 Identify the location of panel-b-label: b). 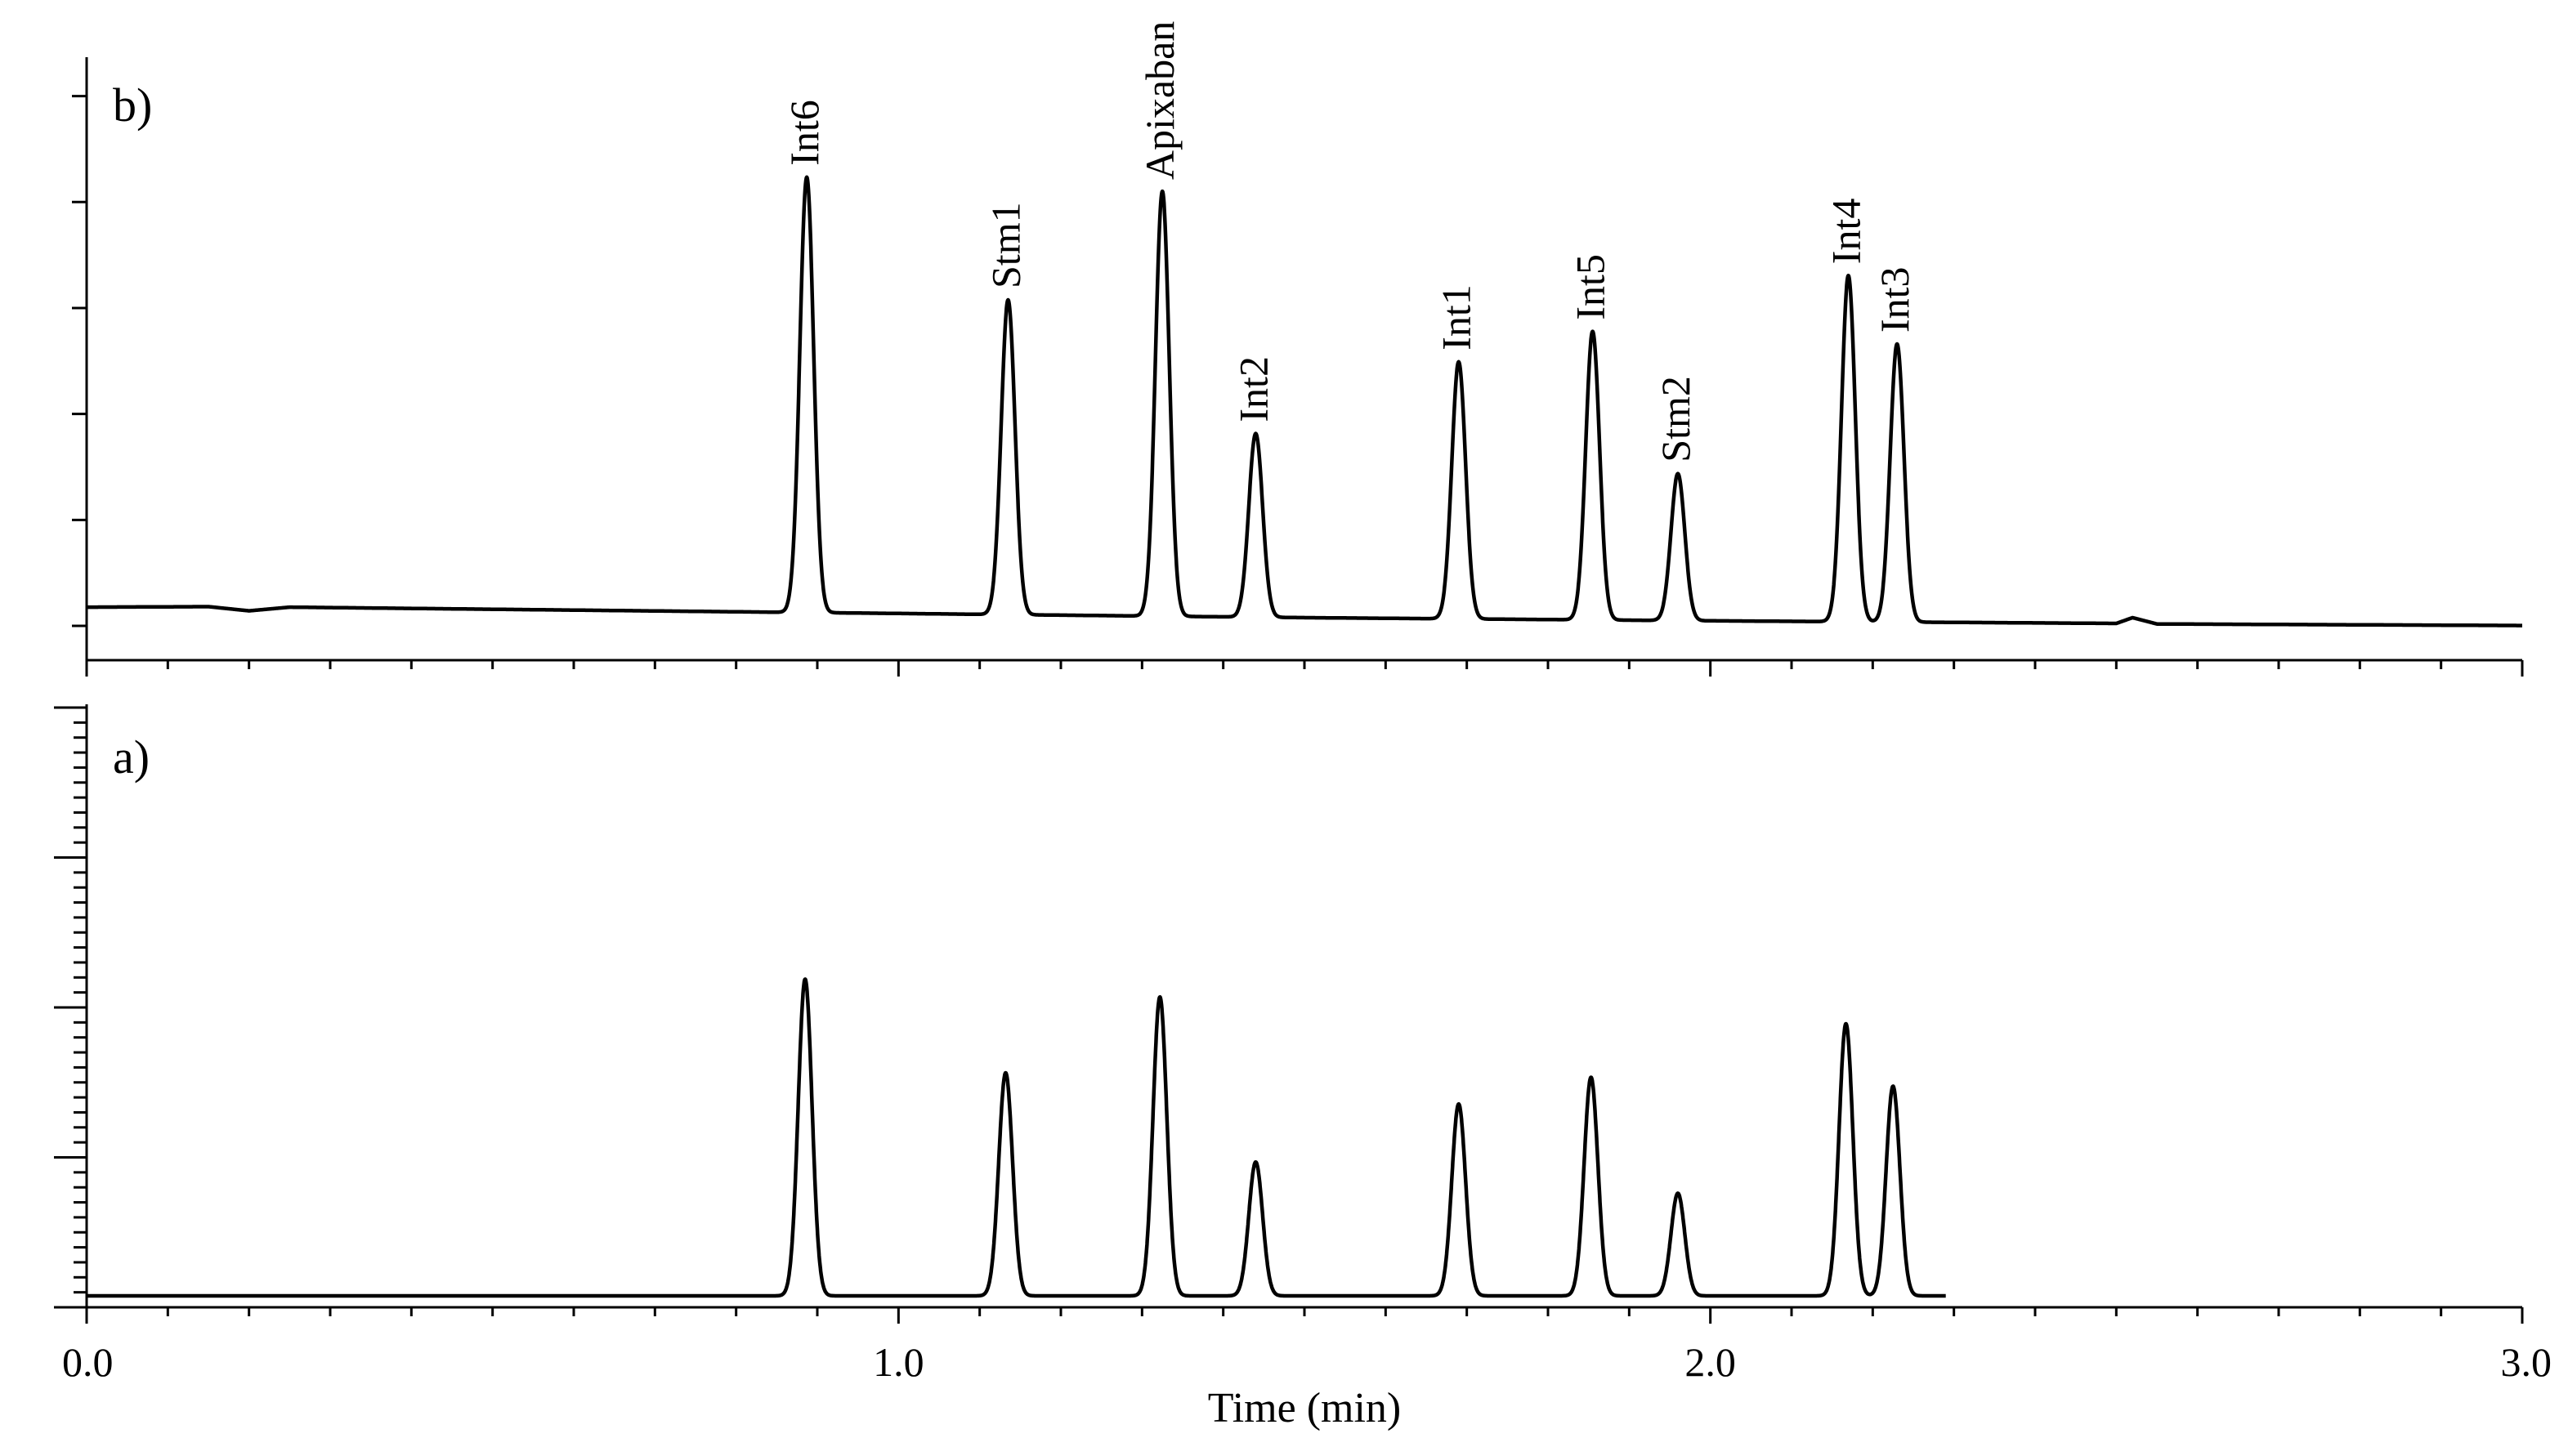
(132, 105).